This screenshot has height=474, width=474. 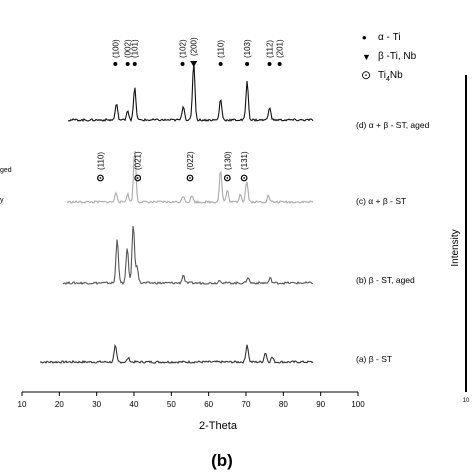 I want to click on peak-label-ti4nb: (131), so click(x=244, y=160).